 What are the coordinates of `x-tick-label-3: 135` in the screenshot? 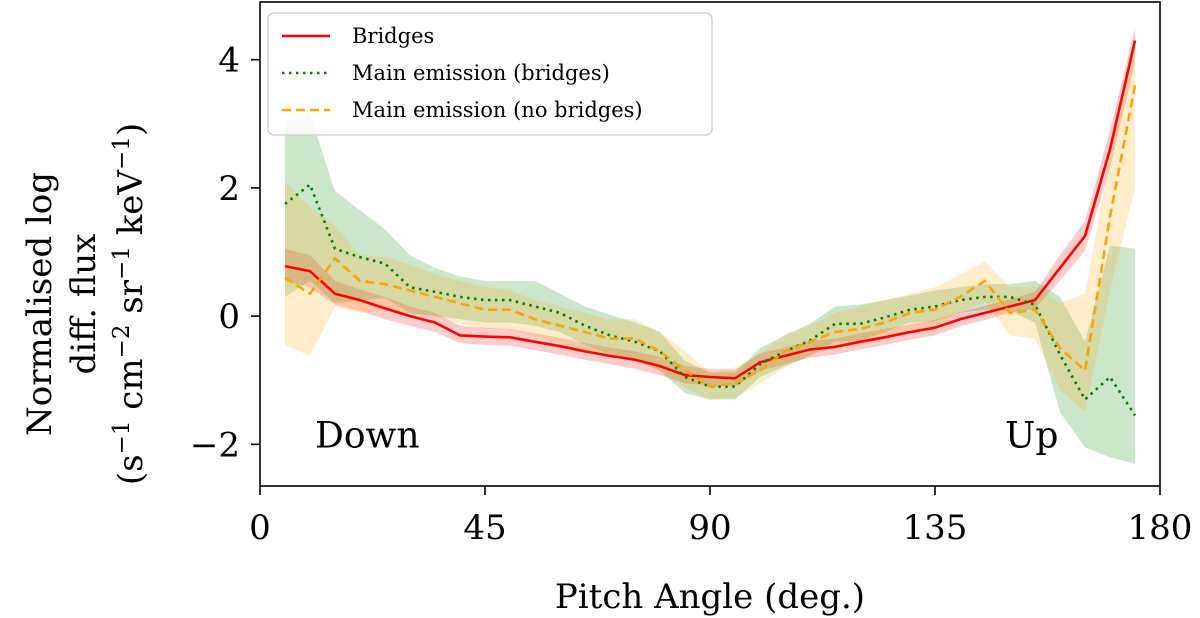 It's located at (935, 528).